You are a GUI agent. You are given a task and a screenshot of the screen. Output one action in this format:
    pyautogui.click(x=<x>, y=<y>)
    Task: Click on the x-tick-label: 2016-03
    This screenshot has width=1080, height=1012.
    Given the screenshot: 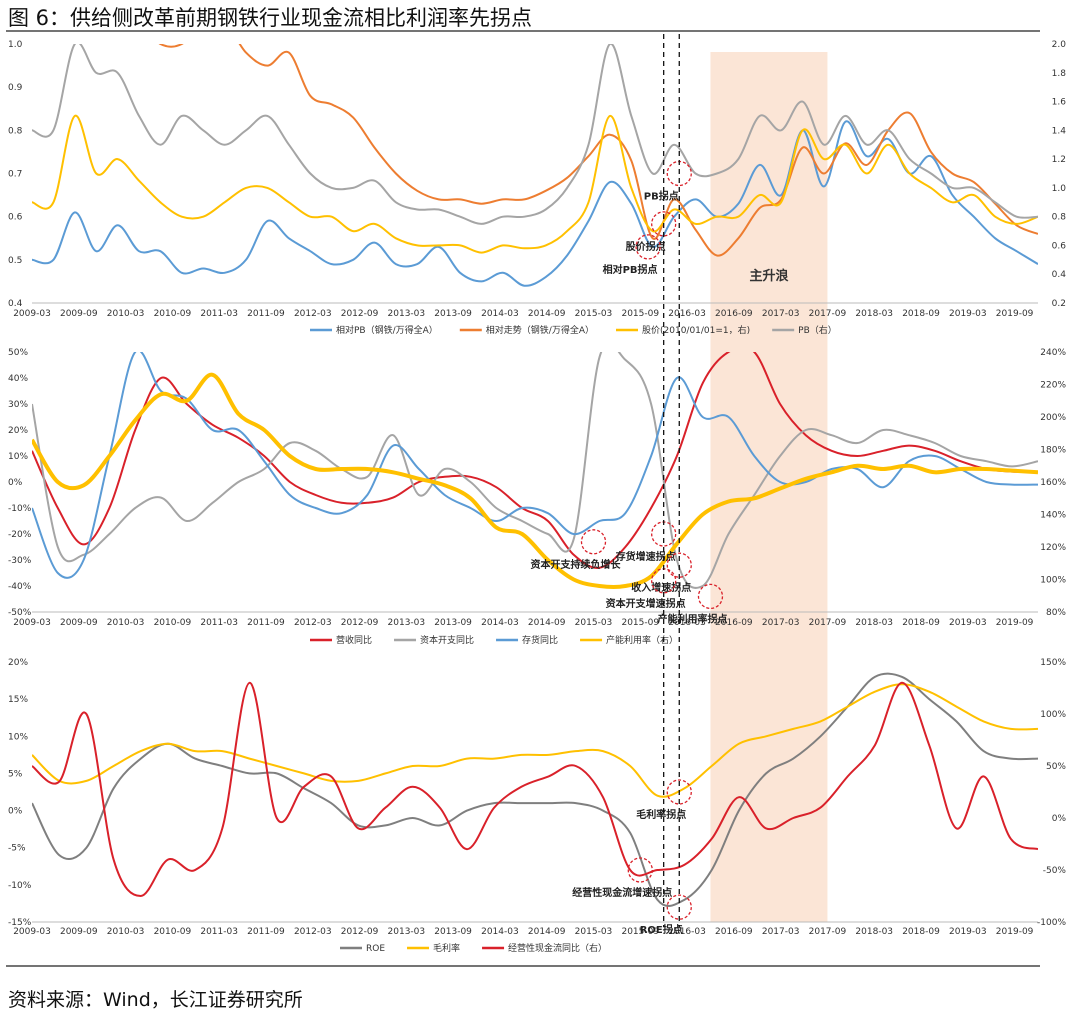 What is the action you would take?
    pyautogui.click(x=687, y=932)
    